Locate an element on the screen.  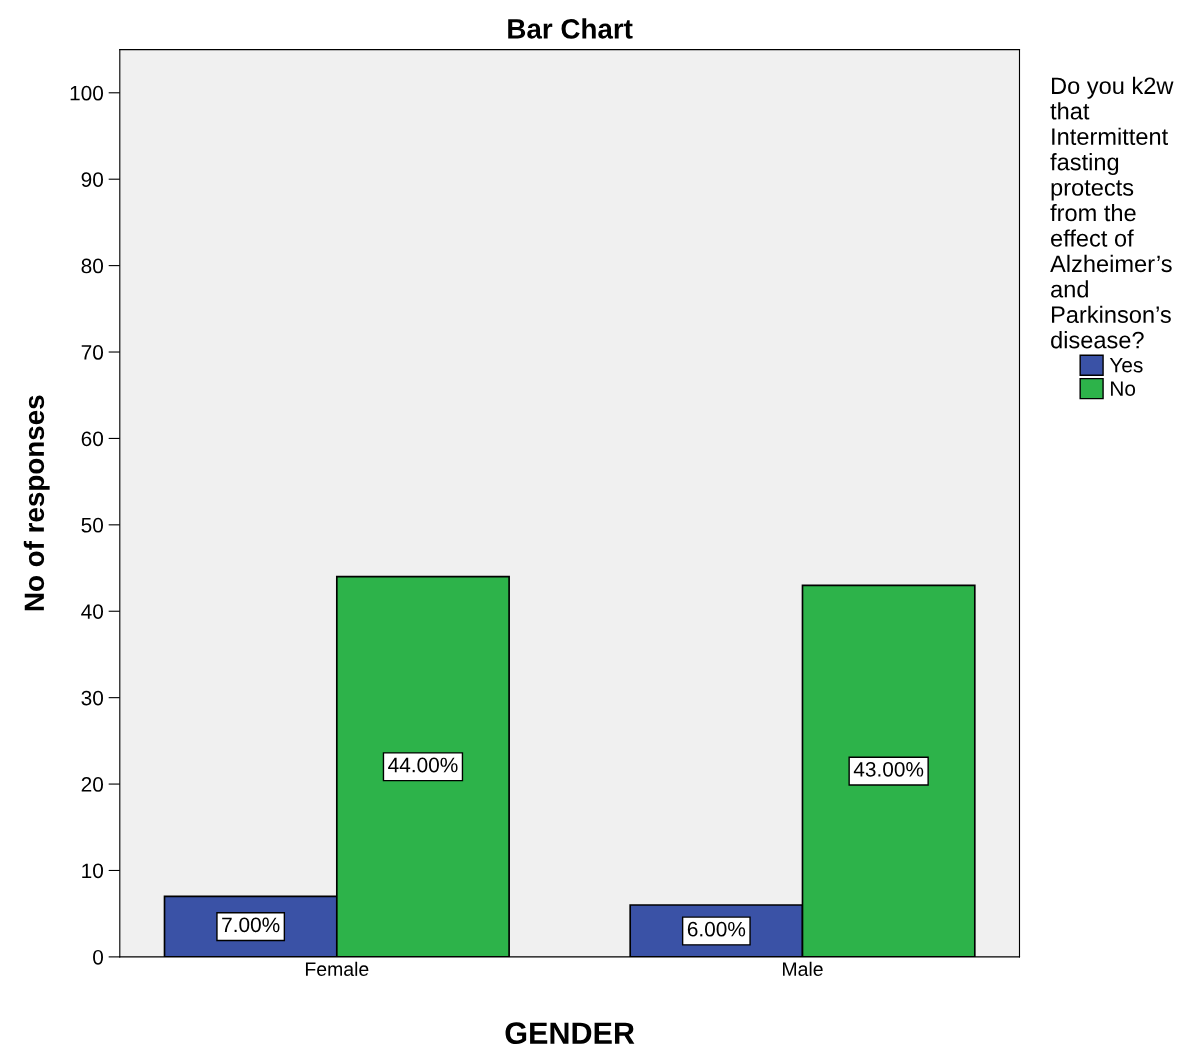
y-tick-label: 20 is located at coordinates (92, 784).